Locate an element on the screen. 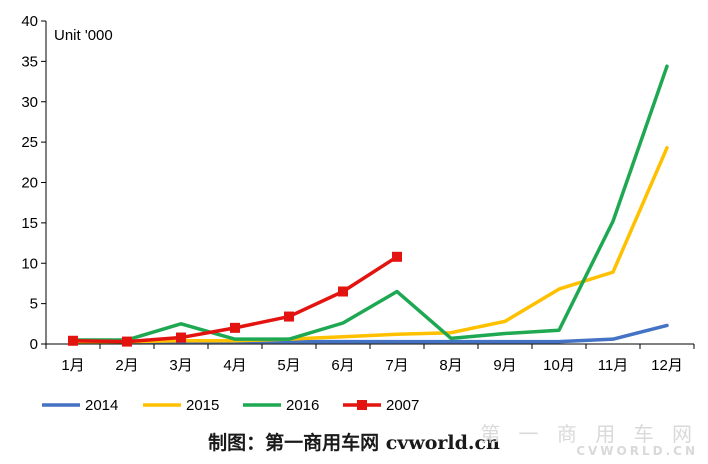  y-tick-label: 35 is located at coordinates (29, 61).